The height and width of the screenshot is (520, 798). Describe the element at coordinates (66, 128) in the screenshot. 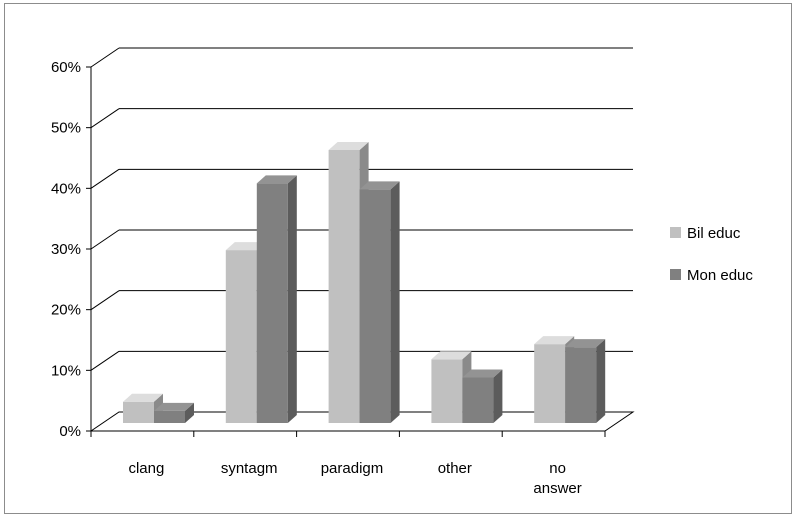

I see `y-tick-label: 50%` at that location.